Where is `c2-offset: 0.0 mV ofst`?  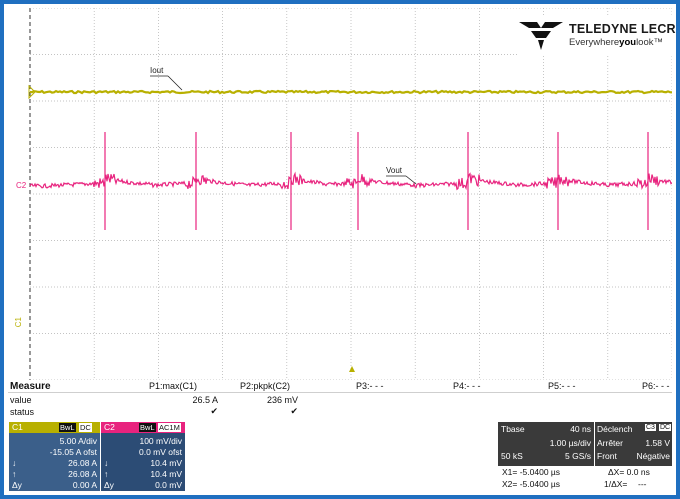
c2-offset: 0.0 mV ofst is located at coordinates (160, 452).